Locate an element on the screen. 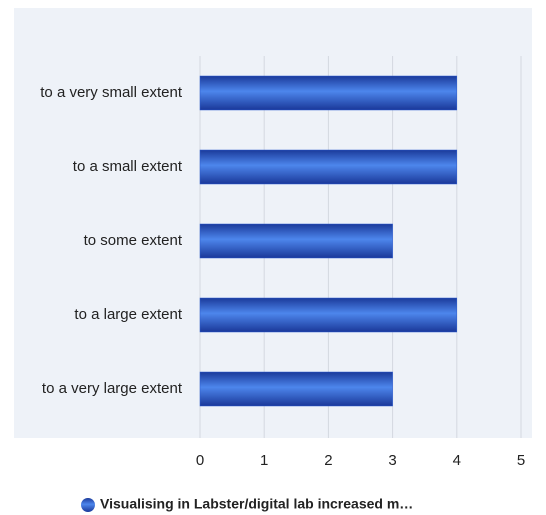  y-tick-label: to a very large extent is located at coordinates (111, 388).